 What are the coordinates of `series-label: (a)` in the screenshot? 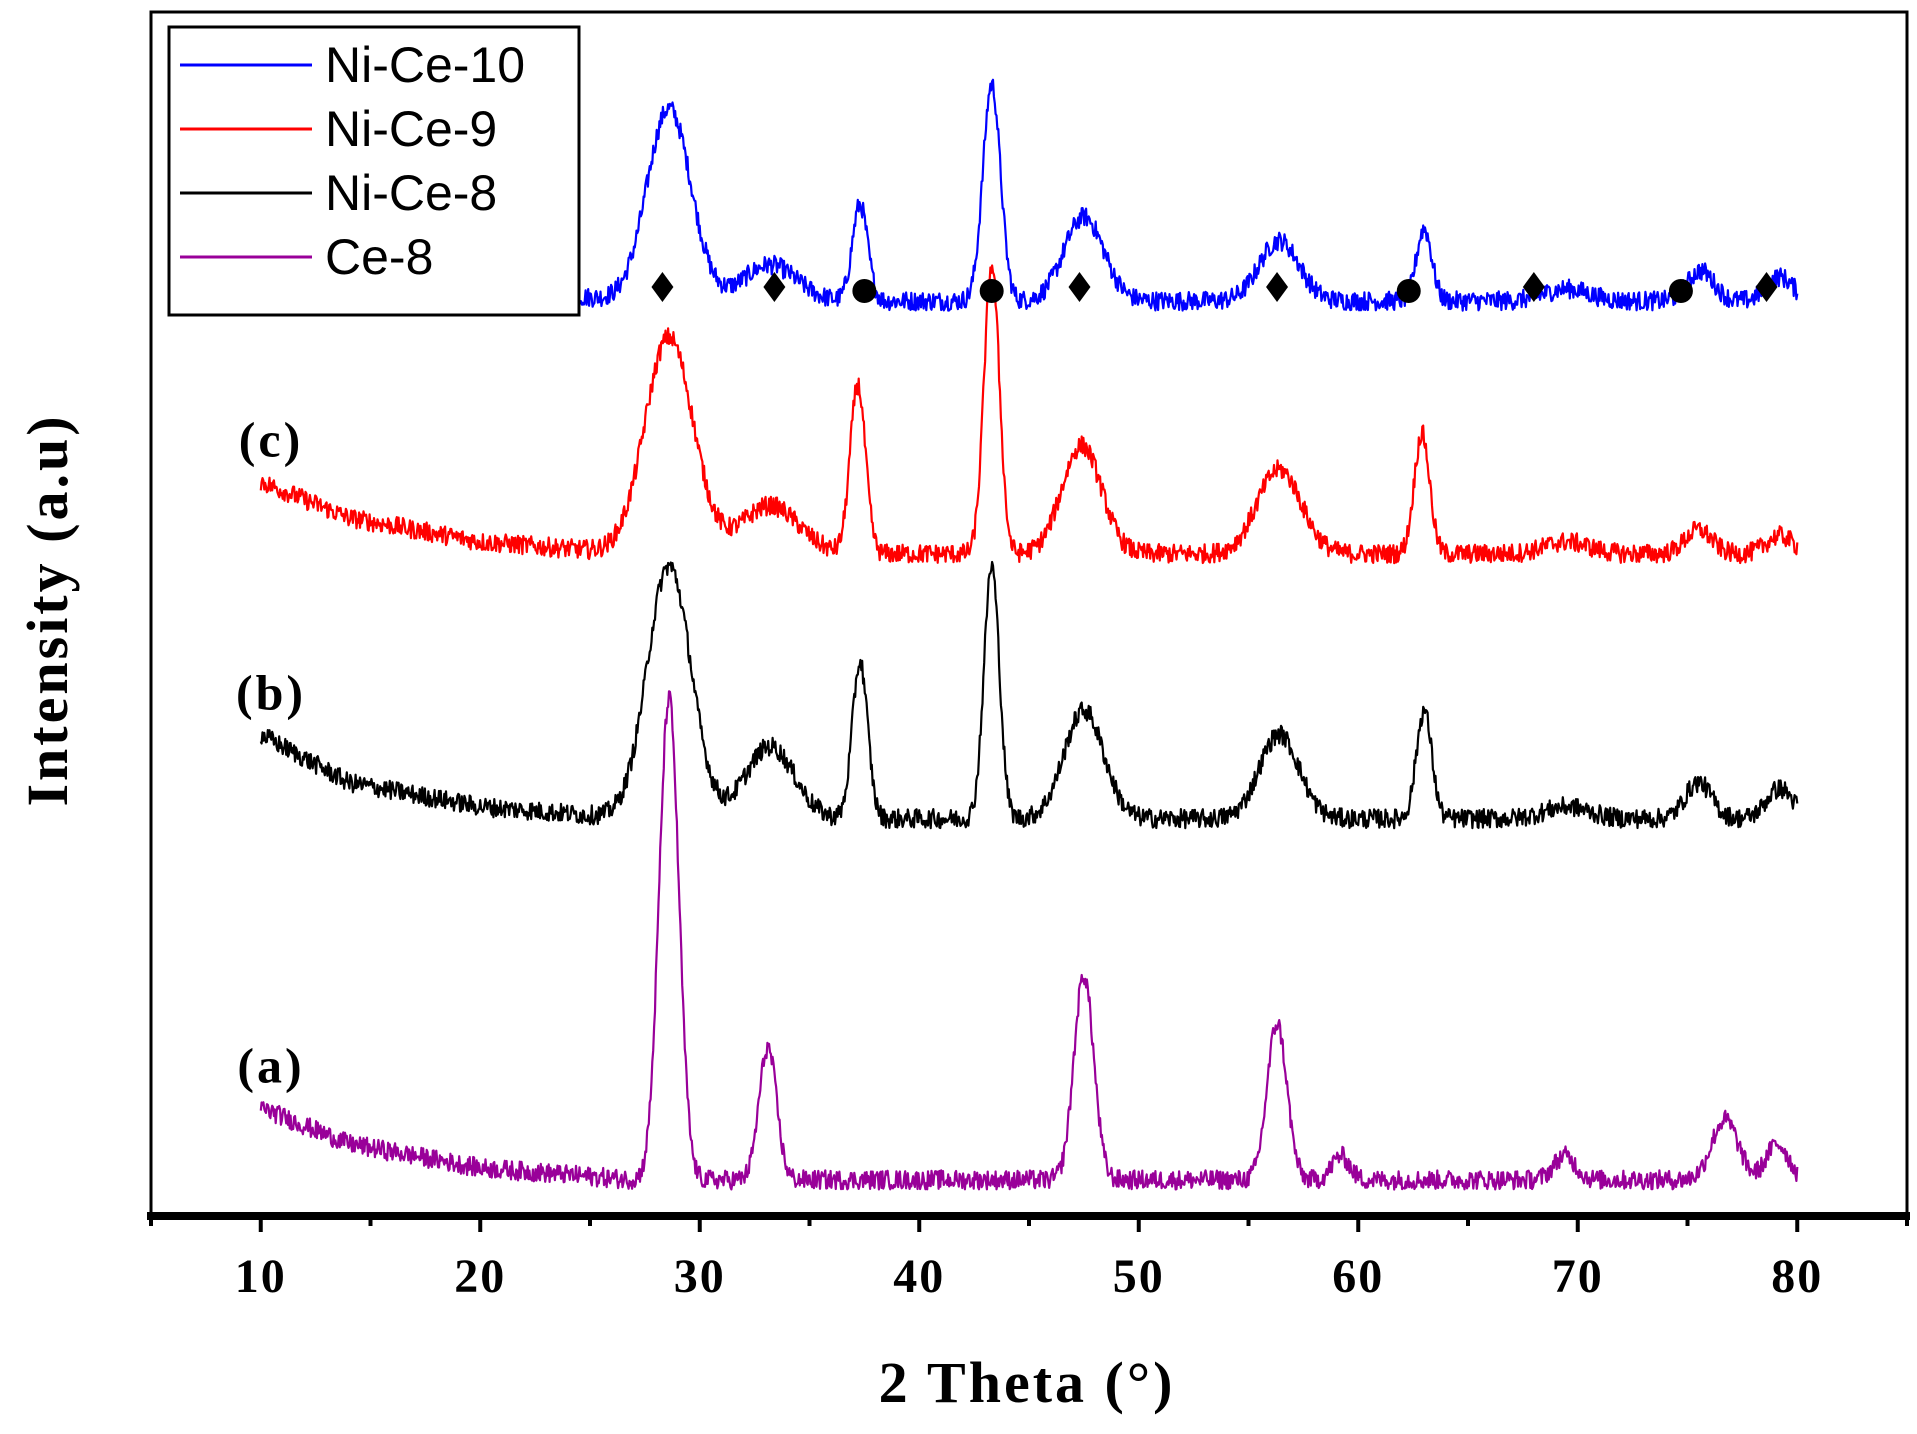 It's located at (270, 1066).